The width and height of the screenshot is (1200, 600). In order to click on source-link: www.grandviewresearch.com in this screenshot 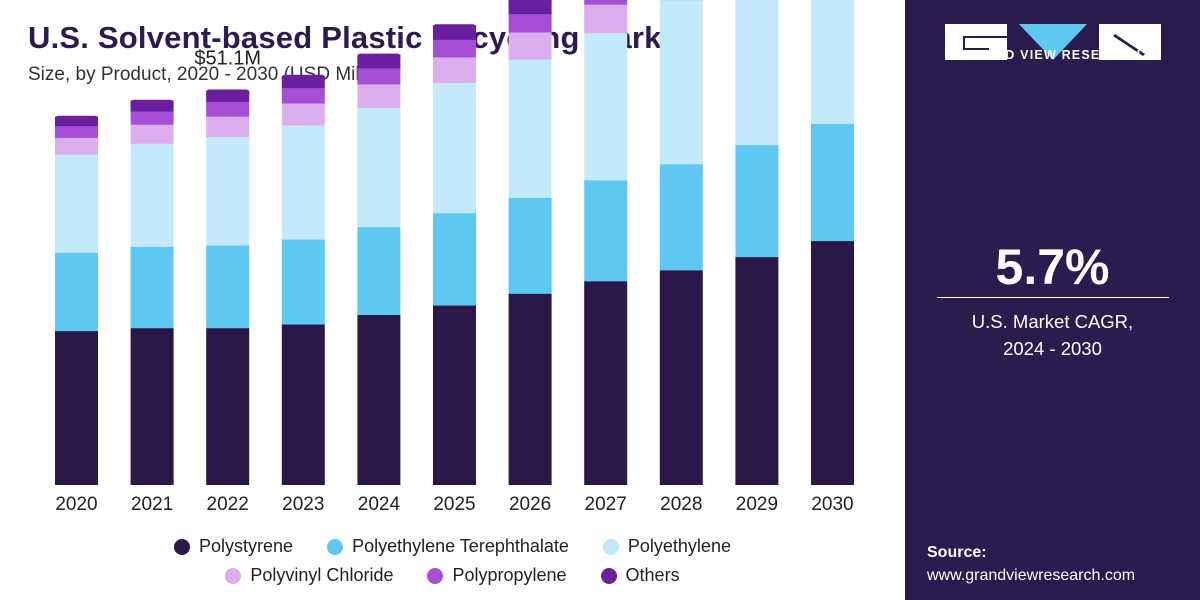, I will do `click(1031, 575)`.